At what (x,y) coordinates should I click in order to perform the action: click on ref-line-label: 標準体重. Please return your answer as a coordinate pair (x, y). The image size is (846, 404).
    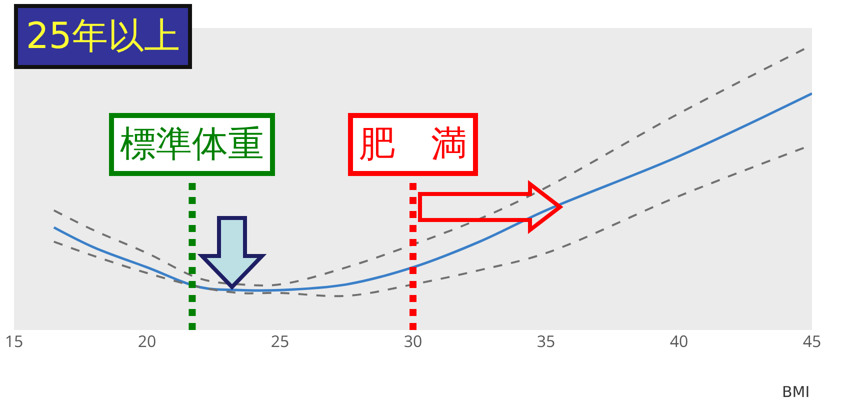
    Looking at the image, I should click on (192, 144).